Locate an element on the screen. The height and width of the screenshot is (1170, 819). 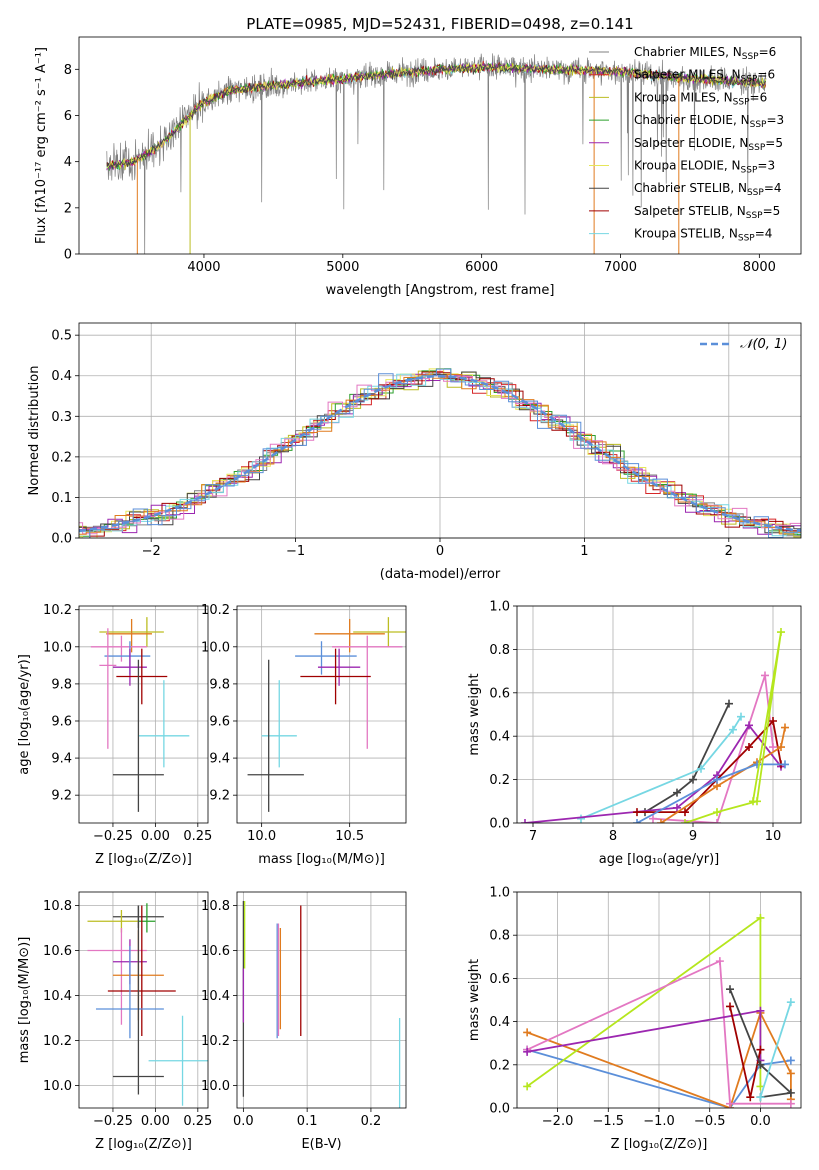
y-tick-label: 0.8 is located at coordinates (499, 936).